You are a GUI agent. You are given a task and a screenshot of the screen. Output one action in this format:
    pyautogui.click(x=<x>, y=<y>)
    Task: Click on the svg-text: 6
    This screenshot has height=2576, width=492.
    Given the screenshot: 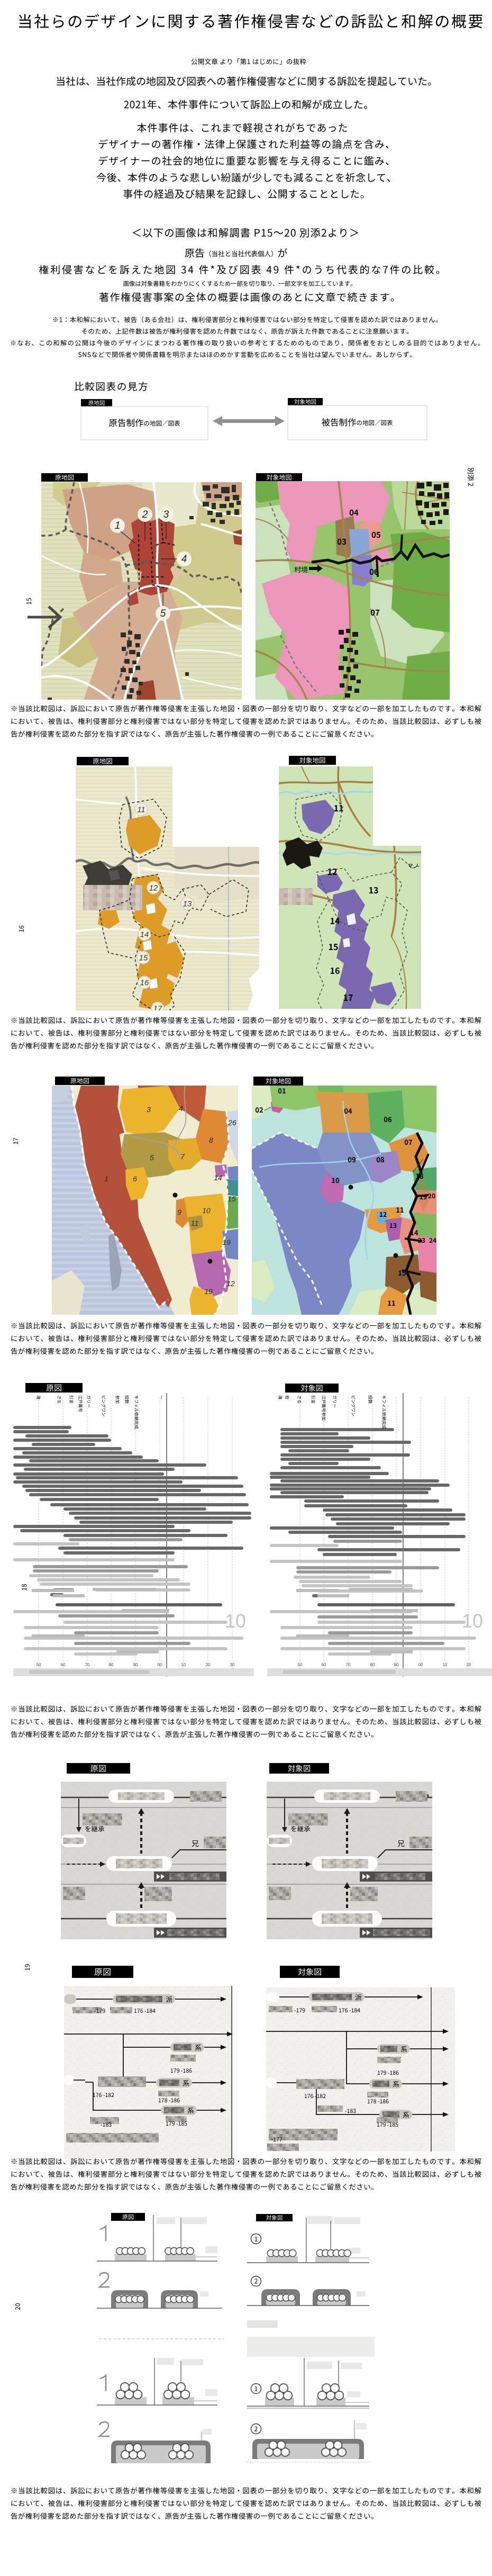 What is the action you would take?
    pyautogui.click(x=135, y=1178)
    